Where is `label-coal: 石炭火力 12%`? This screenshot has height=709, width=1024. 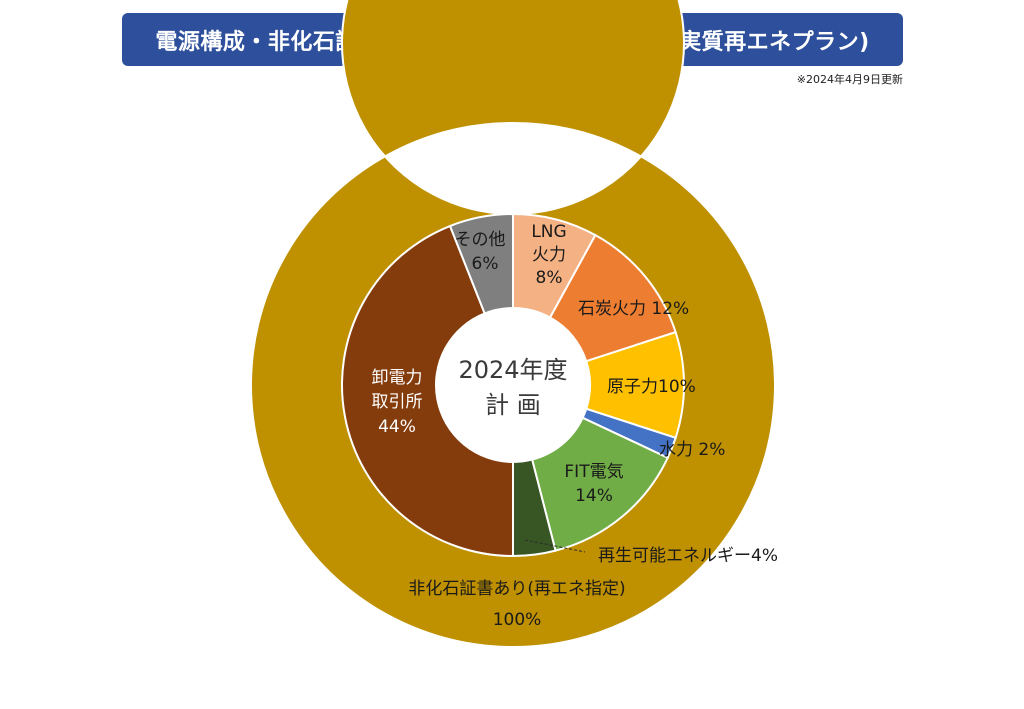 label-coal: 石炭火力 12% is located at coordinates (633, 309).